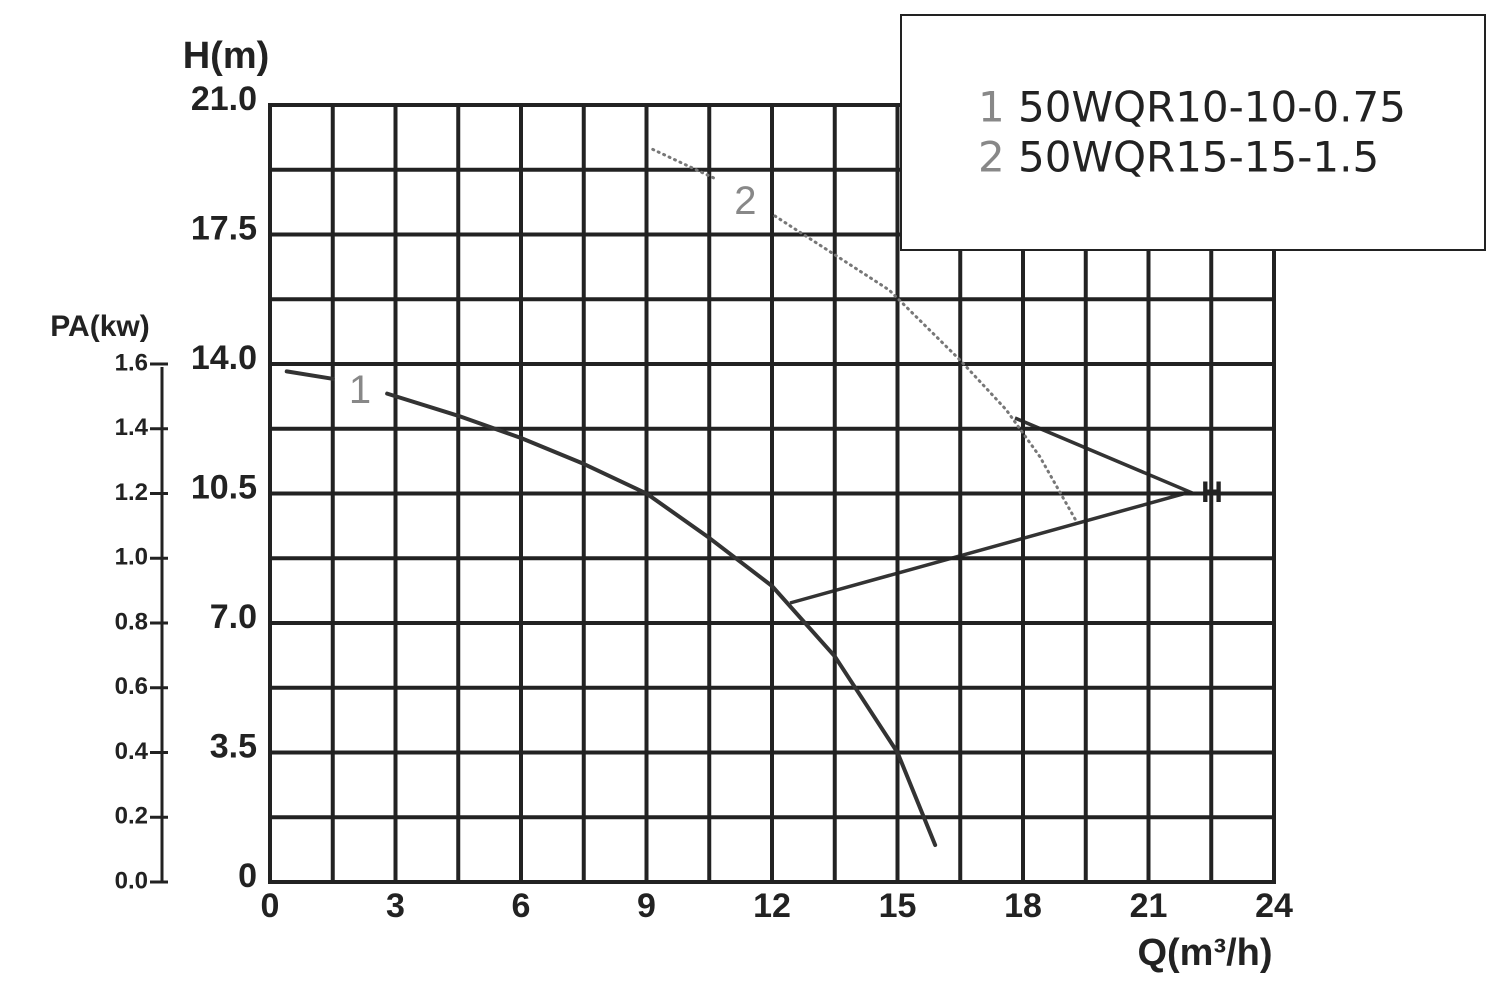  What do you see at coordinates (1023, 906) in the screenshot?
I see `x-tick-label: 18` at bounding box center [1023, 906].